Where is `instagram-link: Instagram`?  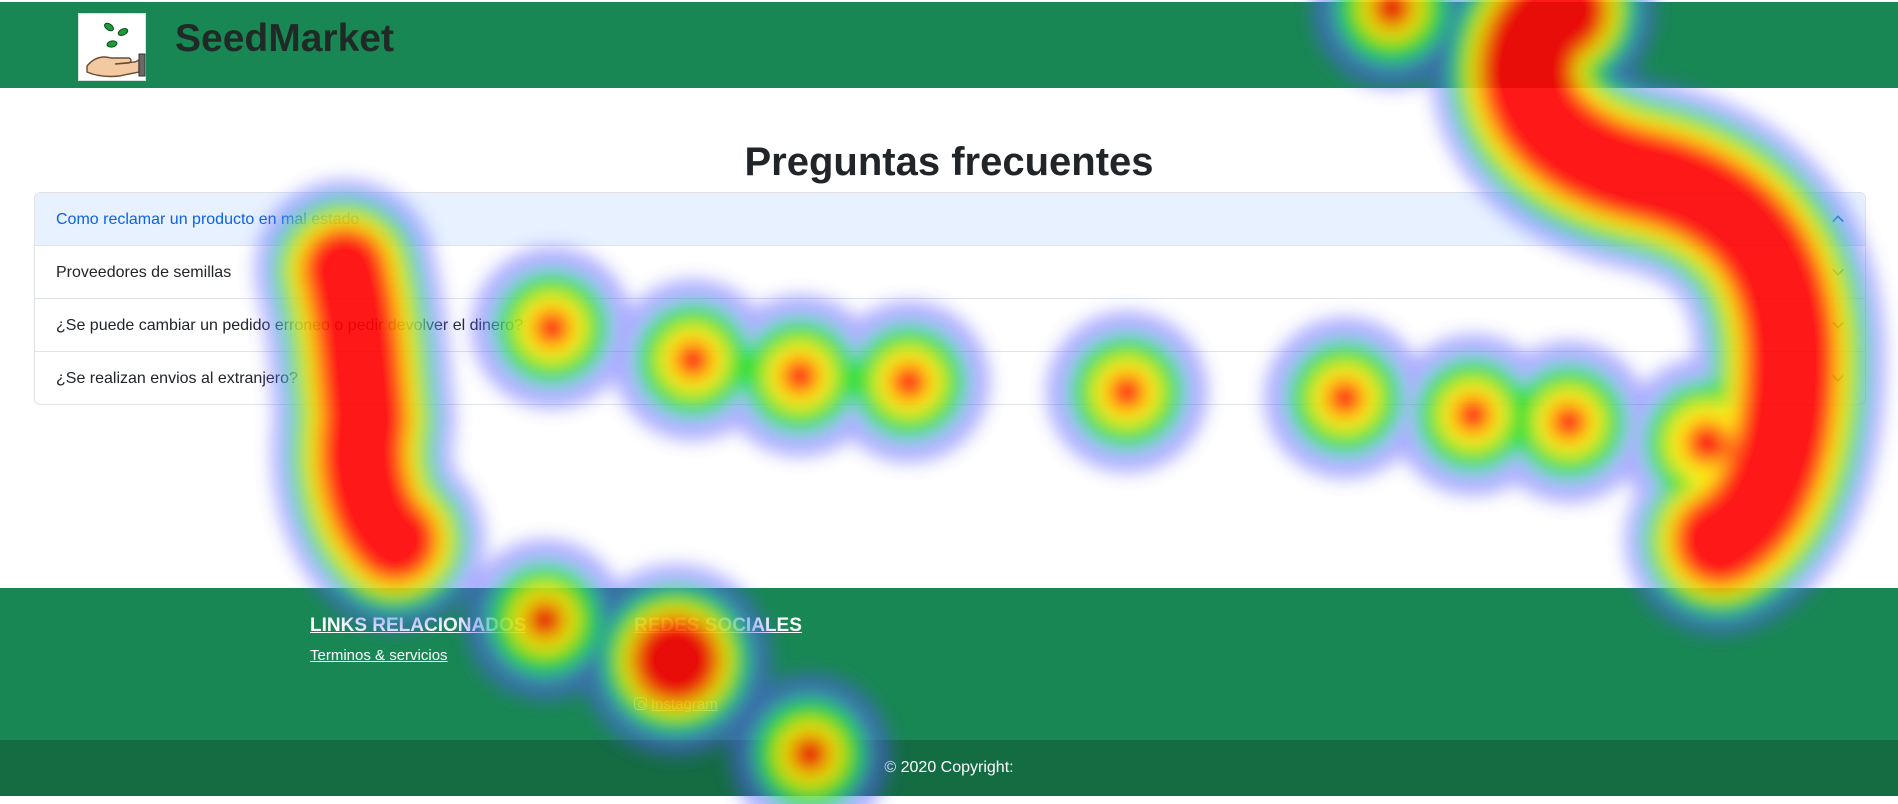
instagram-link: Instagram is located at coordinates (676, 704).